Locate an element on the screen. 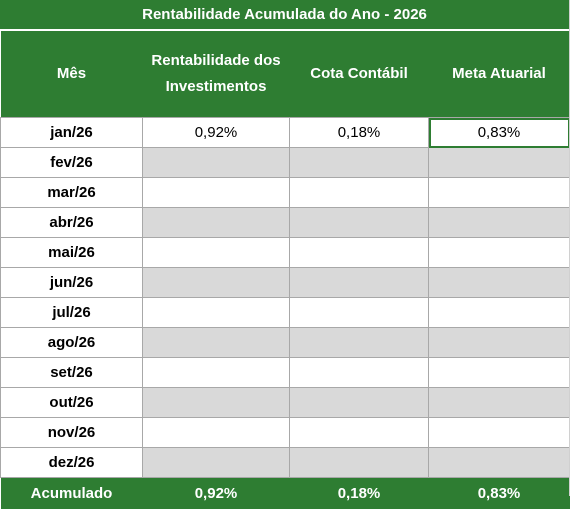 Image resolution: width=570 pixels, height=509 pixels. table-row: dez/26 is located at coordinates (285, 463).